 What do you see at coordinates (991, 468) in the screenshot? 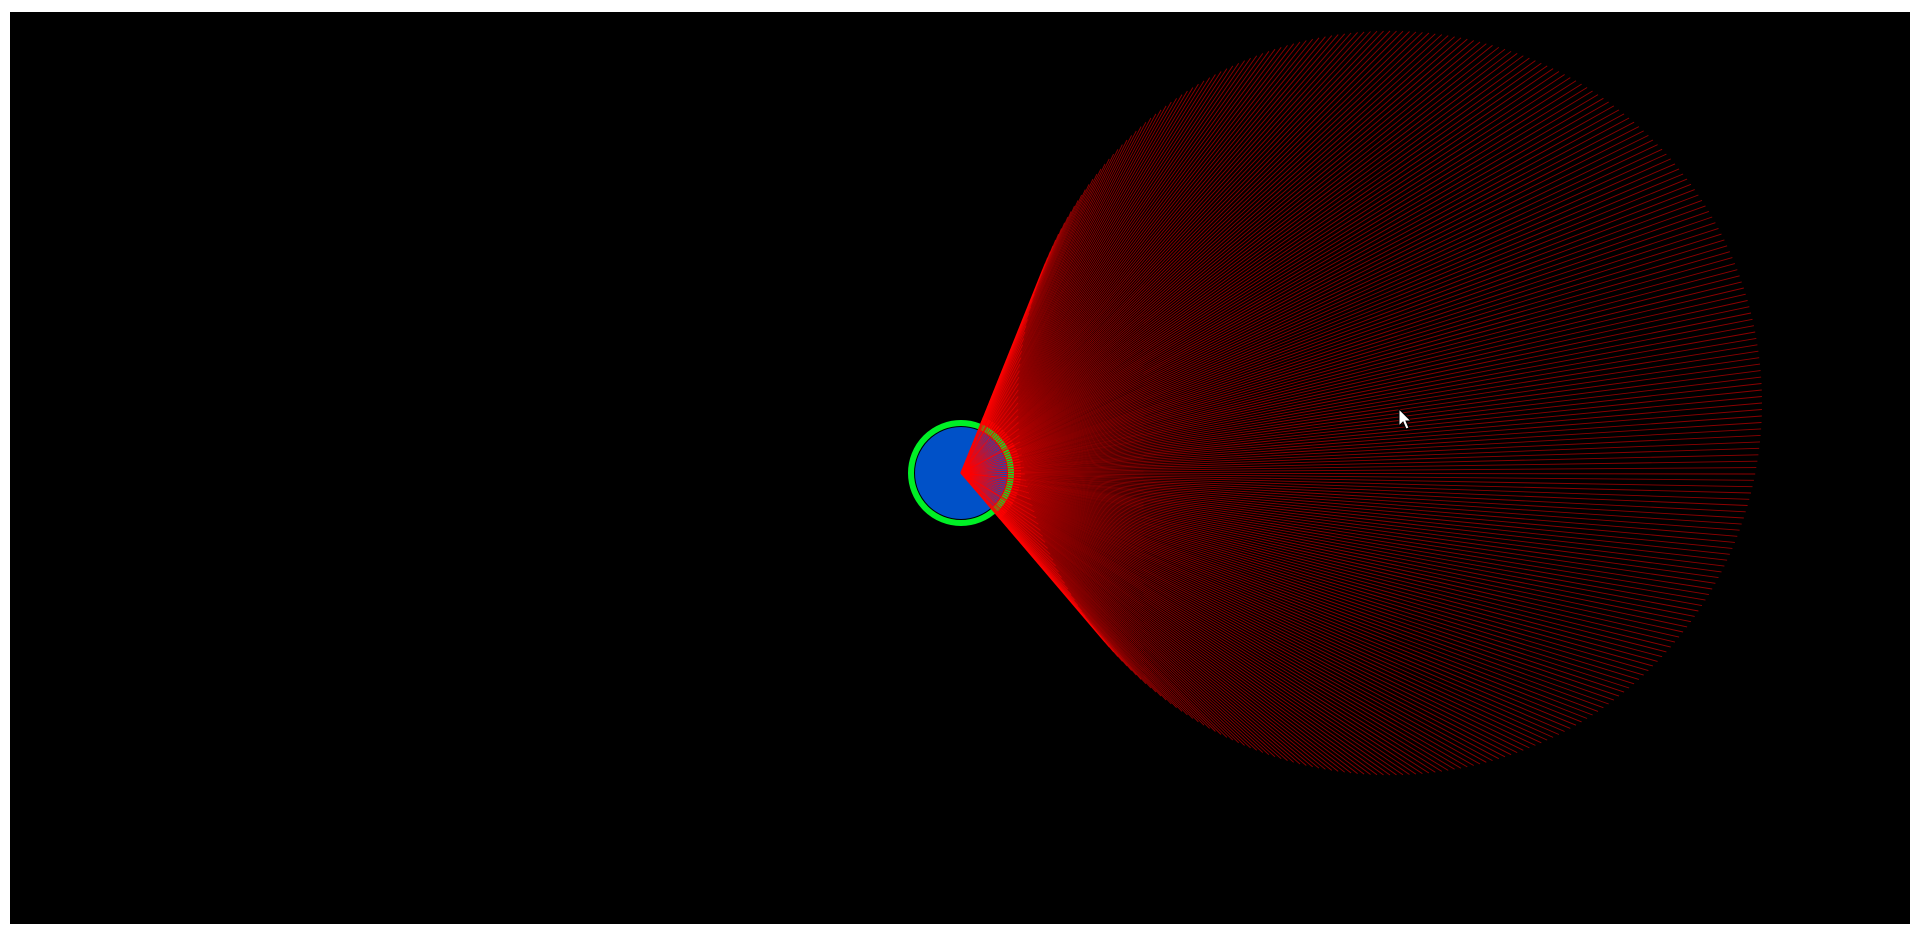
I see `ray-fan-front` at bounding box center [991, 468].